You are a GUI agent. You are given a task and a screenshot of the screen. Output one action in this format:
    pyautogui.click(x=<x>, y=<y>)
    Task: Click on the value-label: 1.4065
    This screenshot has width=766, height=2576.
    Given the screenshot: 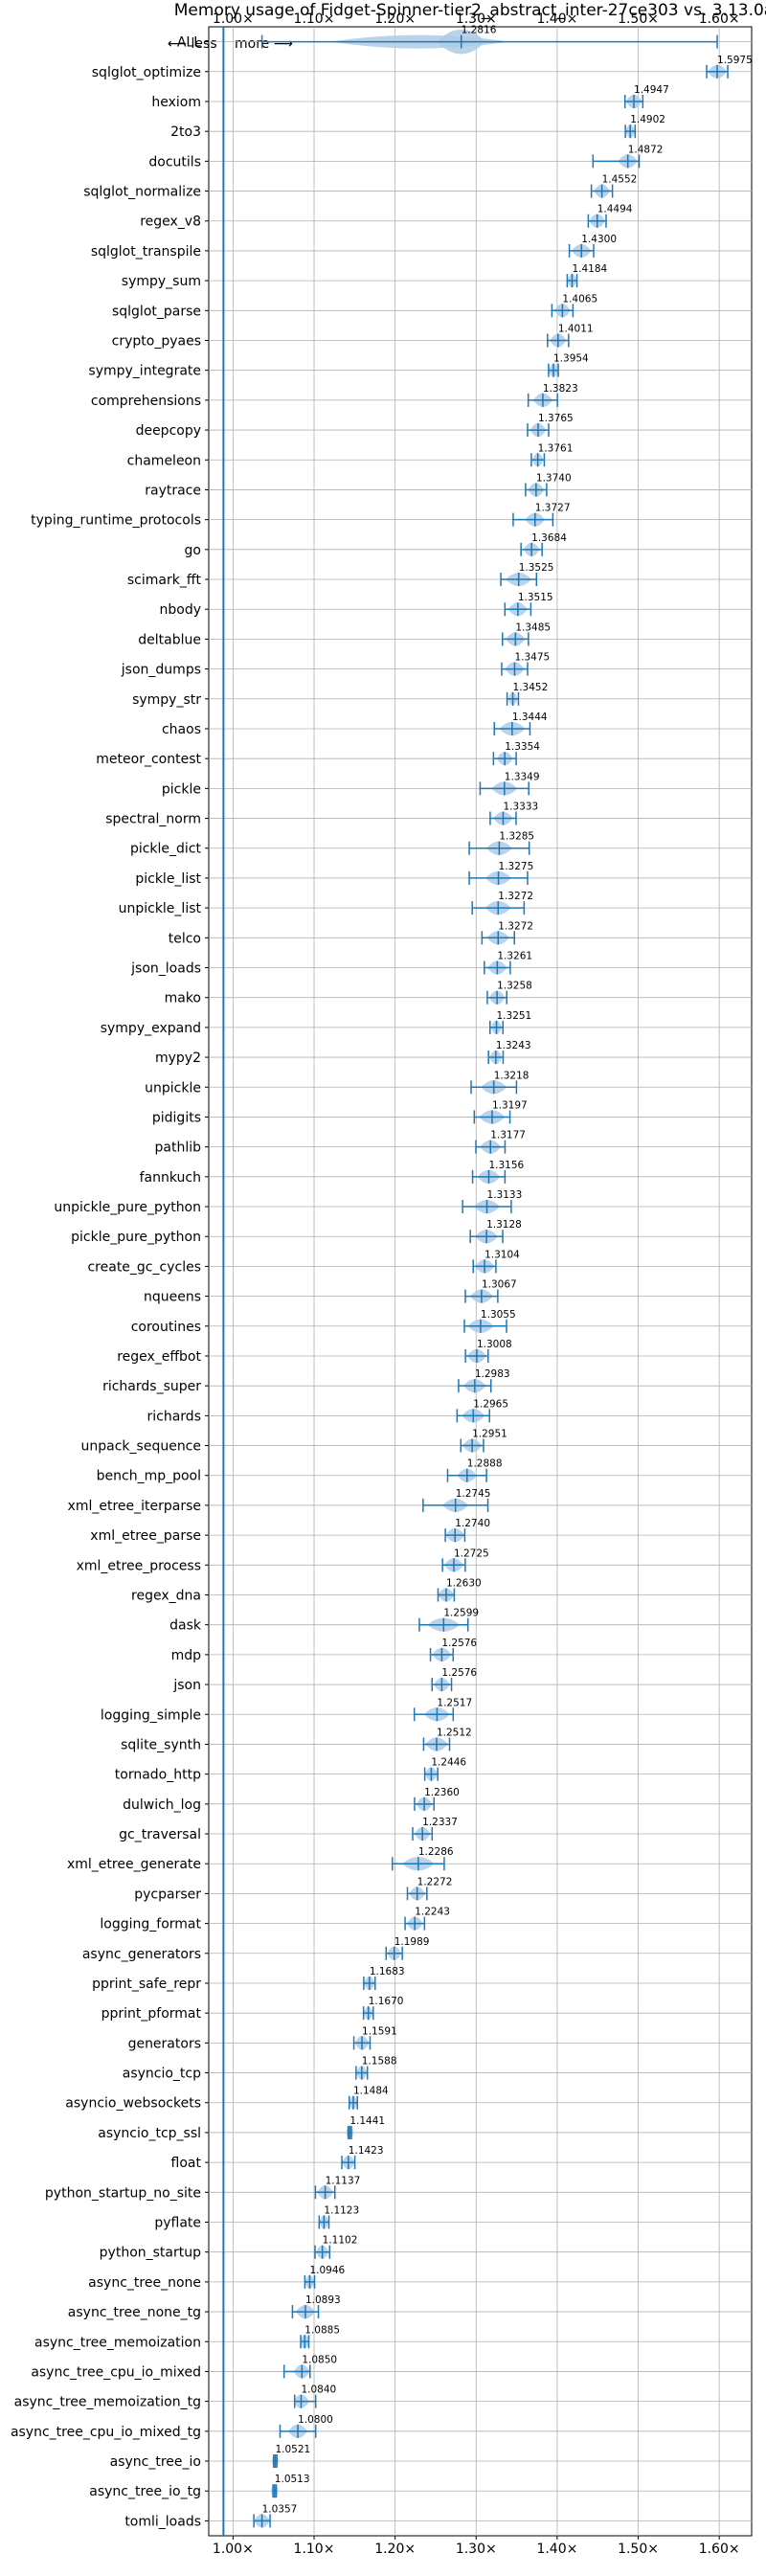 What is the action you would take?
    pyautogui.click(x=579, y=299)
    